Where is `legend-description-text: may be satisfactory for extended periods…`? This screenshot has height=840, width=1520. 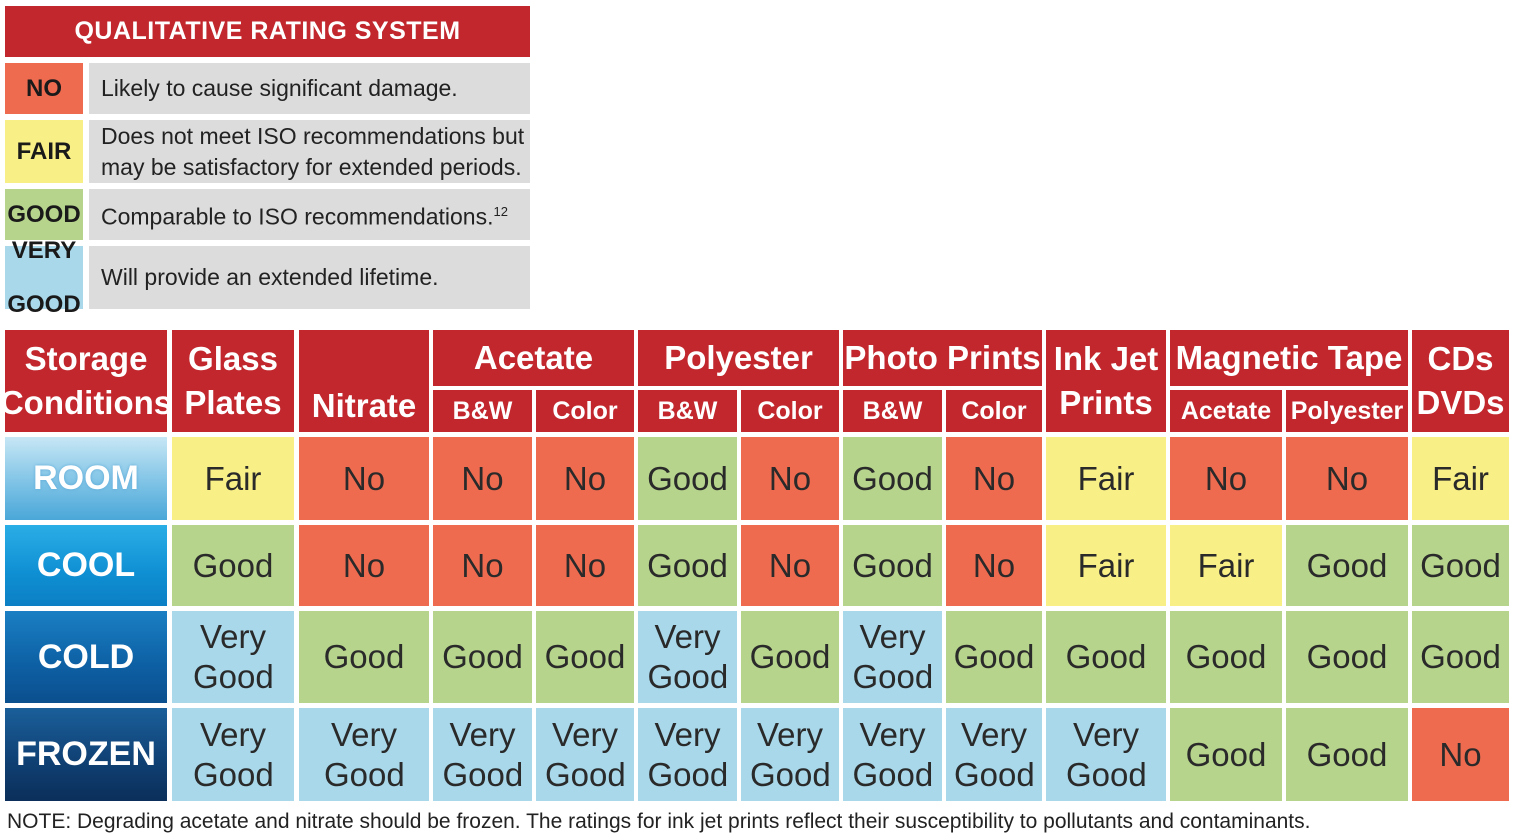
legend-description-text: may be satisfactory for extended periods… is located at coordinates (311, 166).